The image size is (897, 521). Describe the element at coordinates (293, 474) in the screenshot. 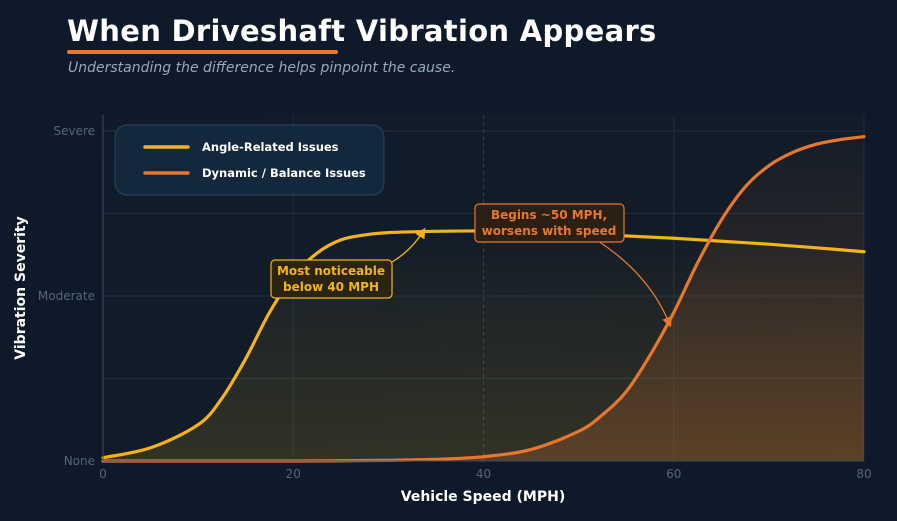

I see `x-tick-label-1: 20` at that location.